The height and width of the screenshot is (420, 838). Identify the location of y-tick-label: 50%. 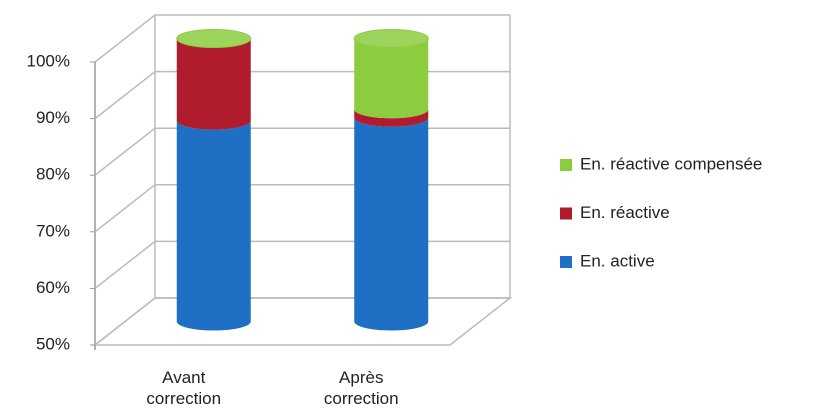
(53, 343).